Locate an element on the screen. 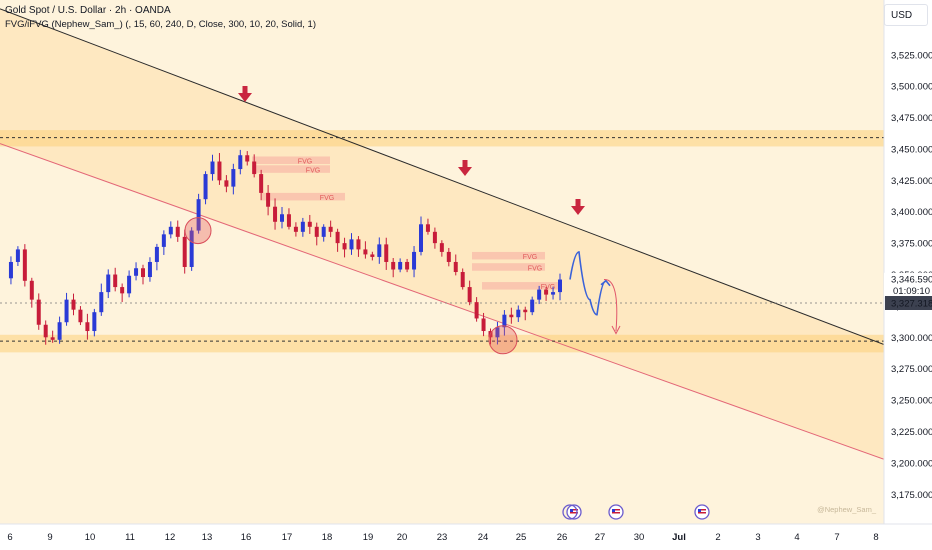  symbol-title: Gold Spot / U.S. Dollar · 2h · OANDA is located at coordinates (88, 10).